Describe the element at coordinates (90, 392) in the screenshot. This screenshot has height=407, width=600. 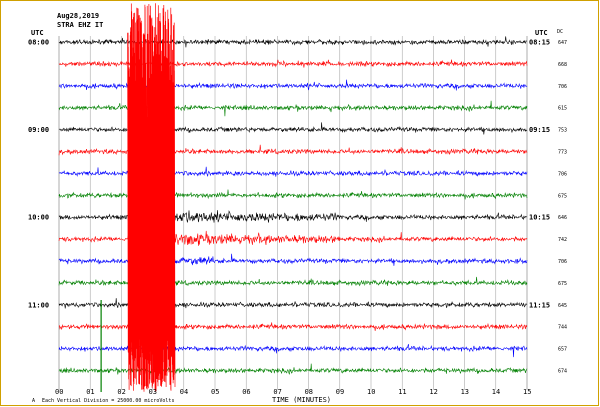
I see `x-tick-label: 01` at that location.